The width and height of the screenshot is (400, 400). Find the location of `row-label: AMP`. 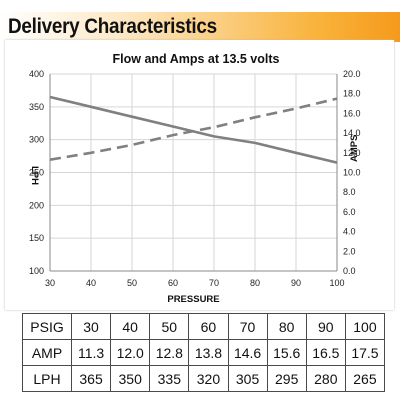

row-label: AMP is located at coordinates (47, 352).